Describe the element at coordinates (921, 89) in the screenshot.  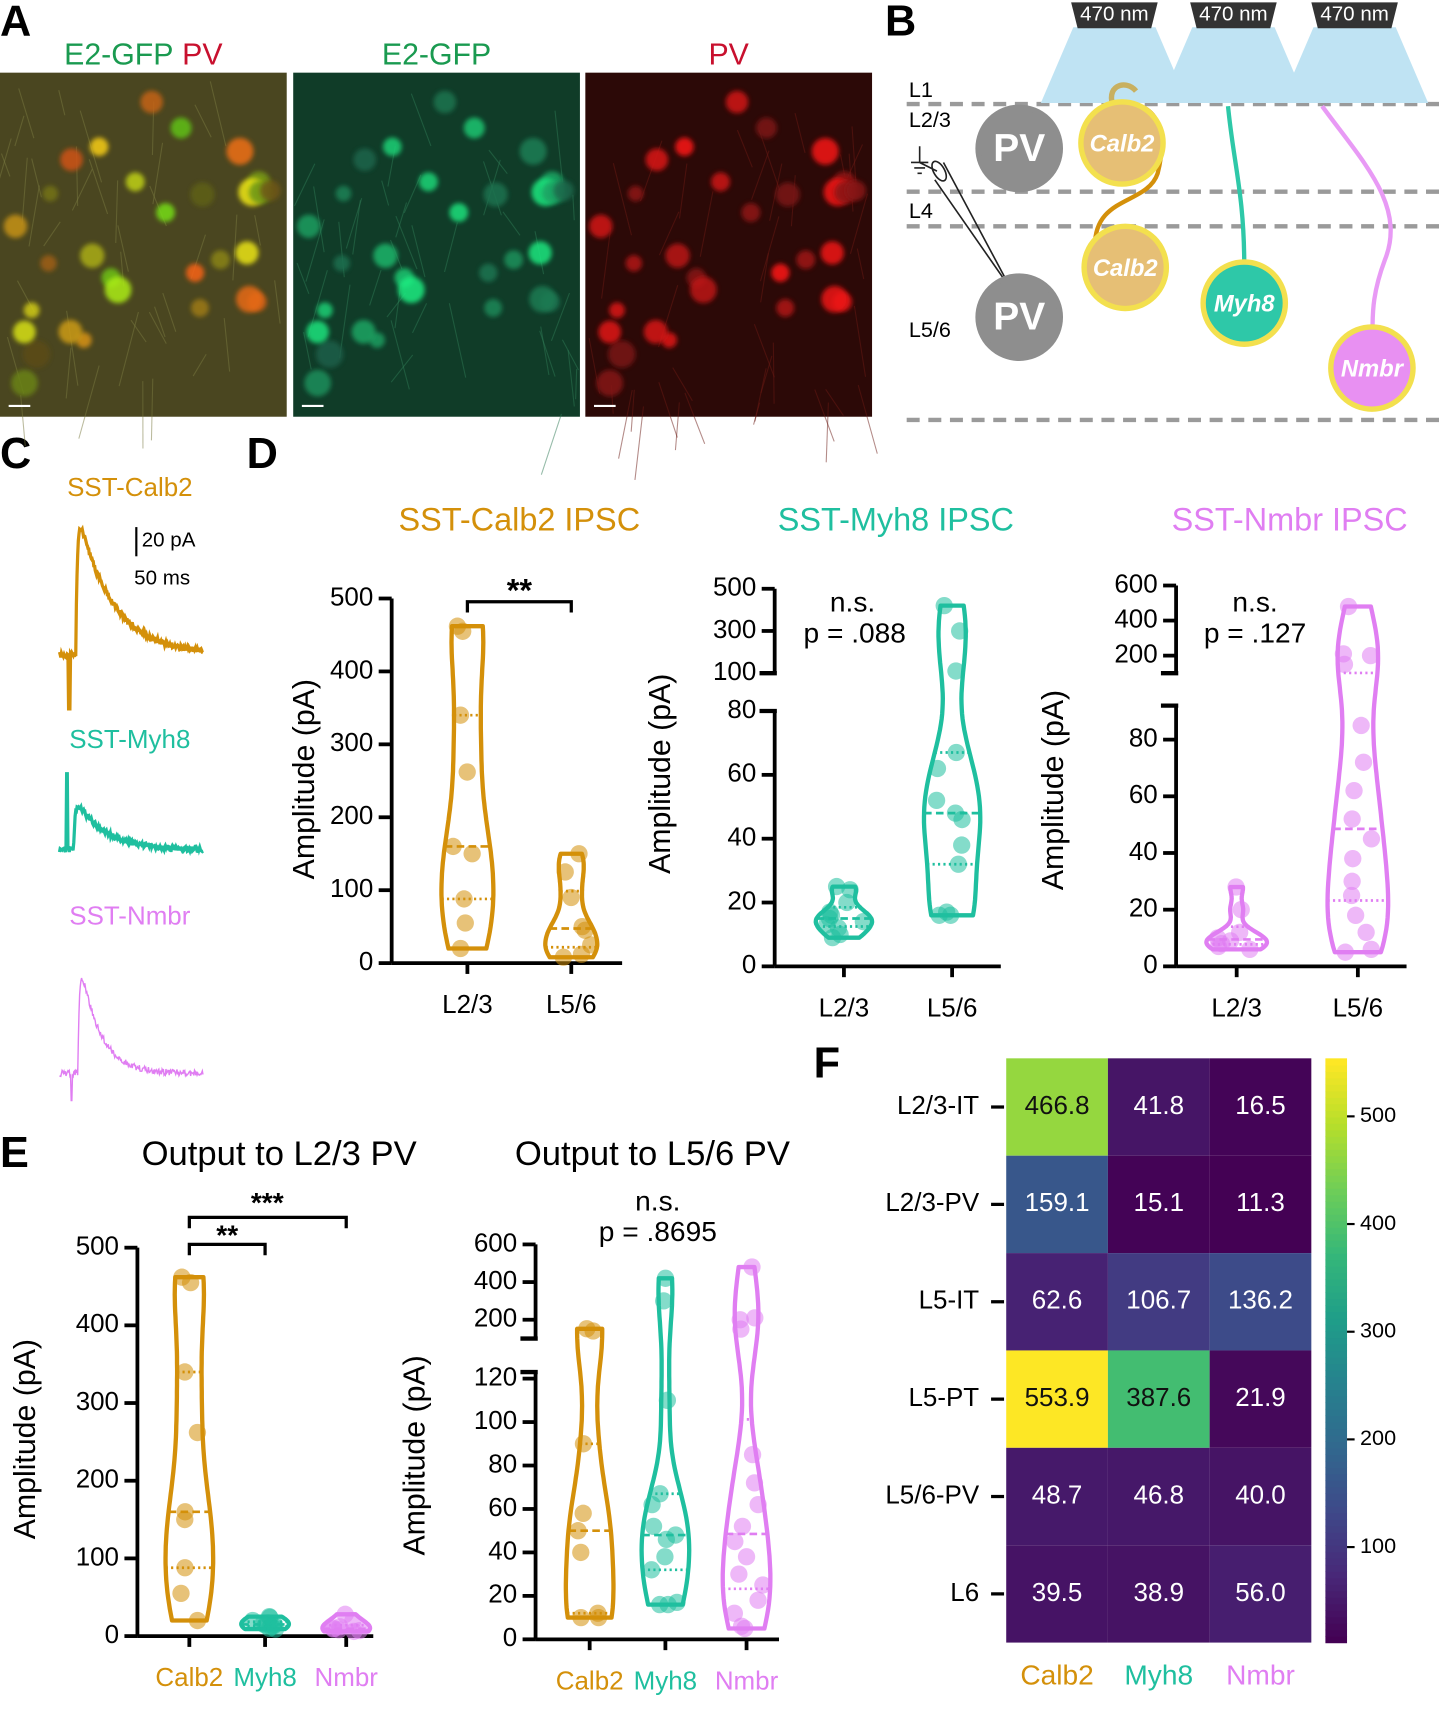
I see `layer-label: L1` at that location.